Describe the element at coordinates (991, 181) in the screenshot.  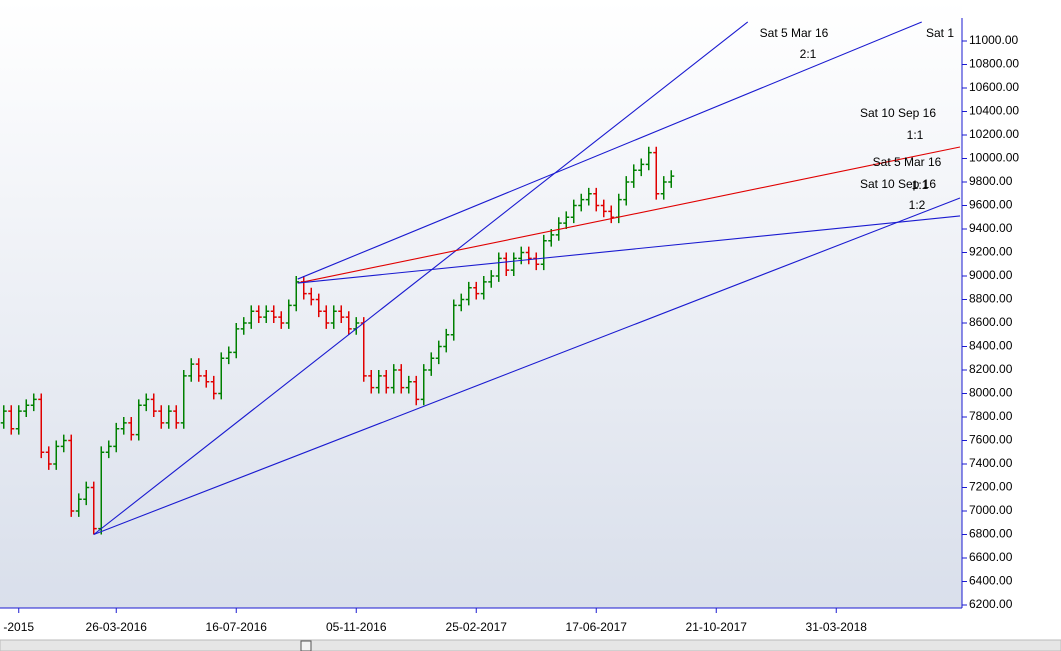
I see `y-tick-label: 9800.00` at that location.